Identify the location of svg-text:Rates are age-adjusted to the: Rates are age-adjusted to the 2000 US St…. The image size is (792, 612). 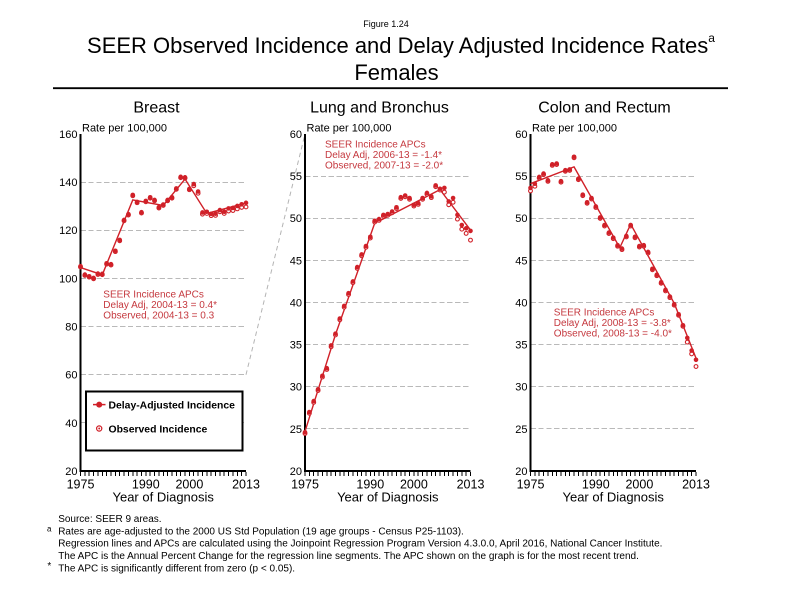
(261, 531).